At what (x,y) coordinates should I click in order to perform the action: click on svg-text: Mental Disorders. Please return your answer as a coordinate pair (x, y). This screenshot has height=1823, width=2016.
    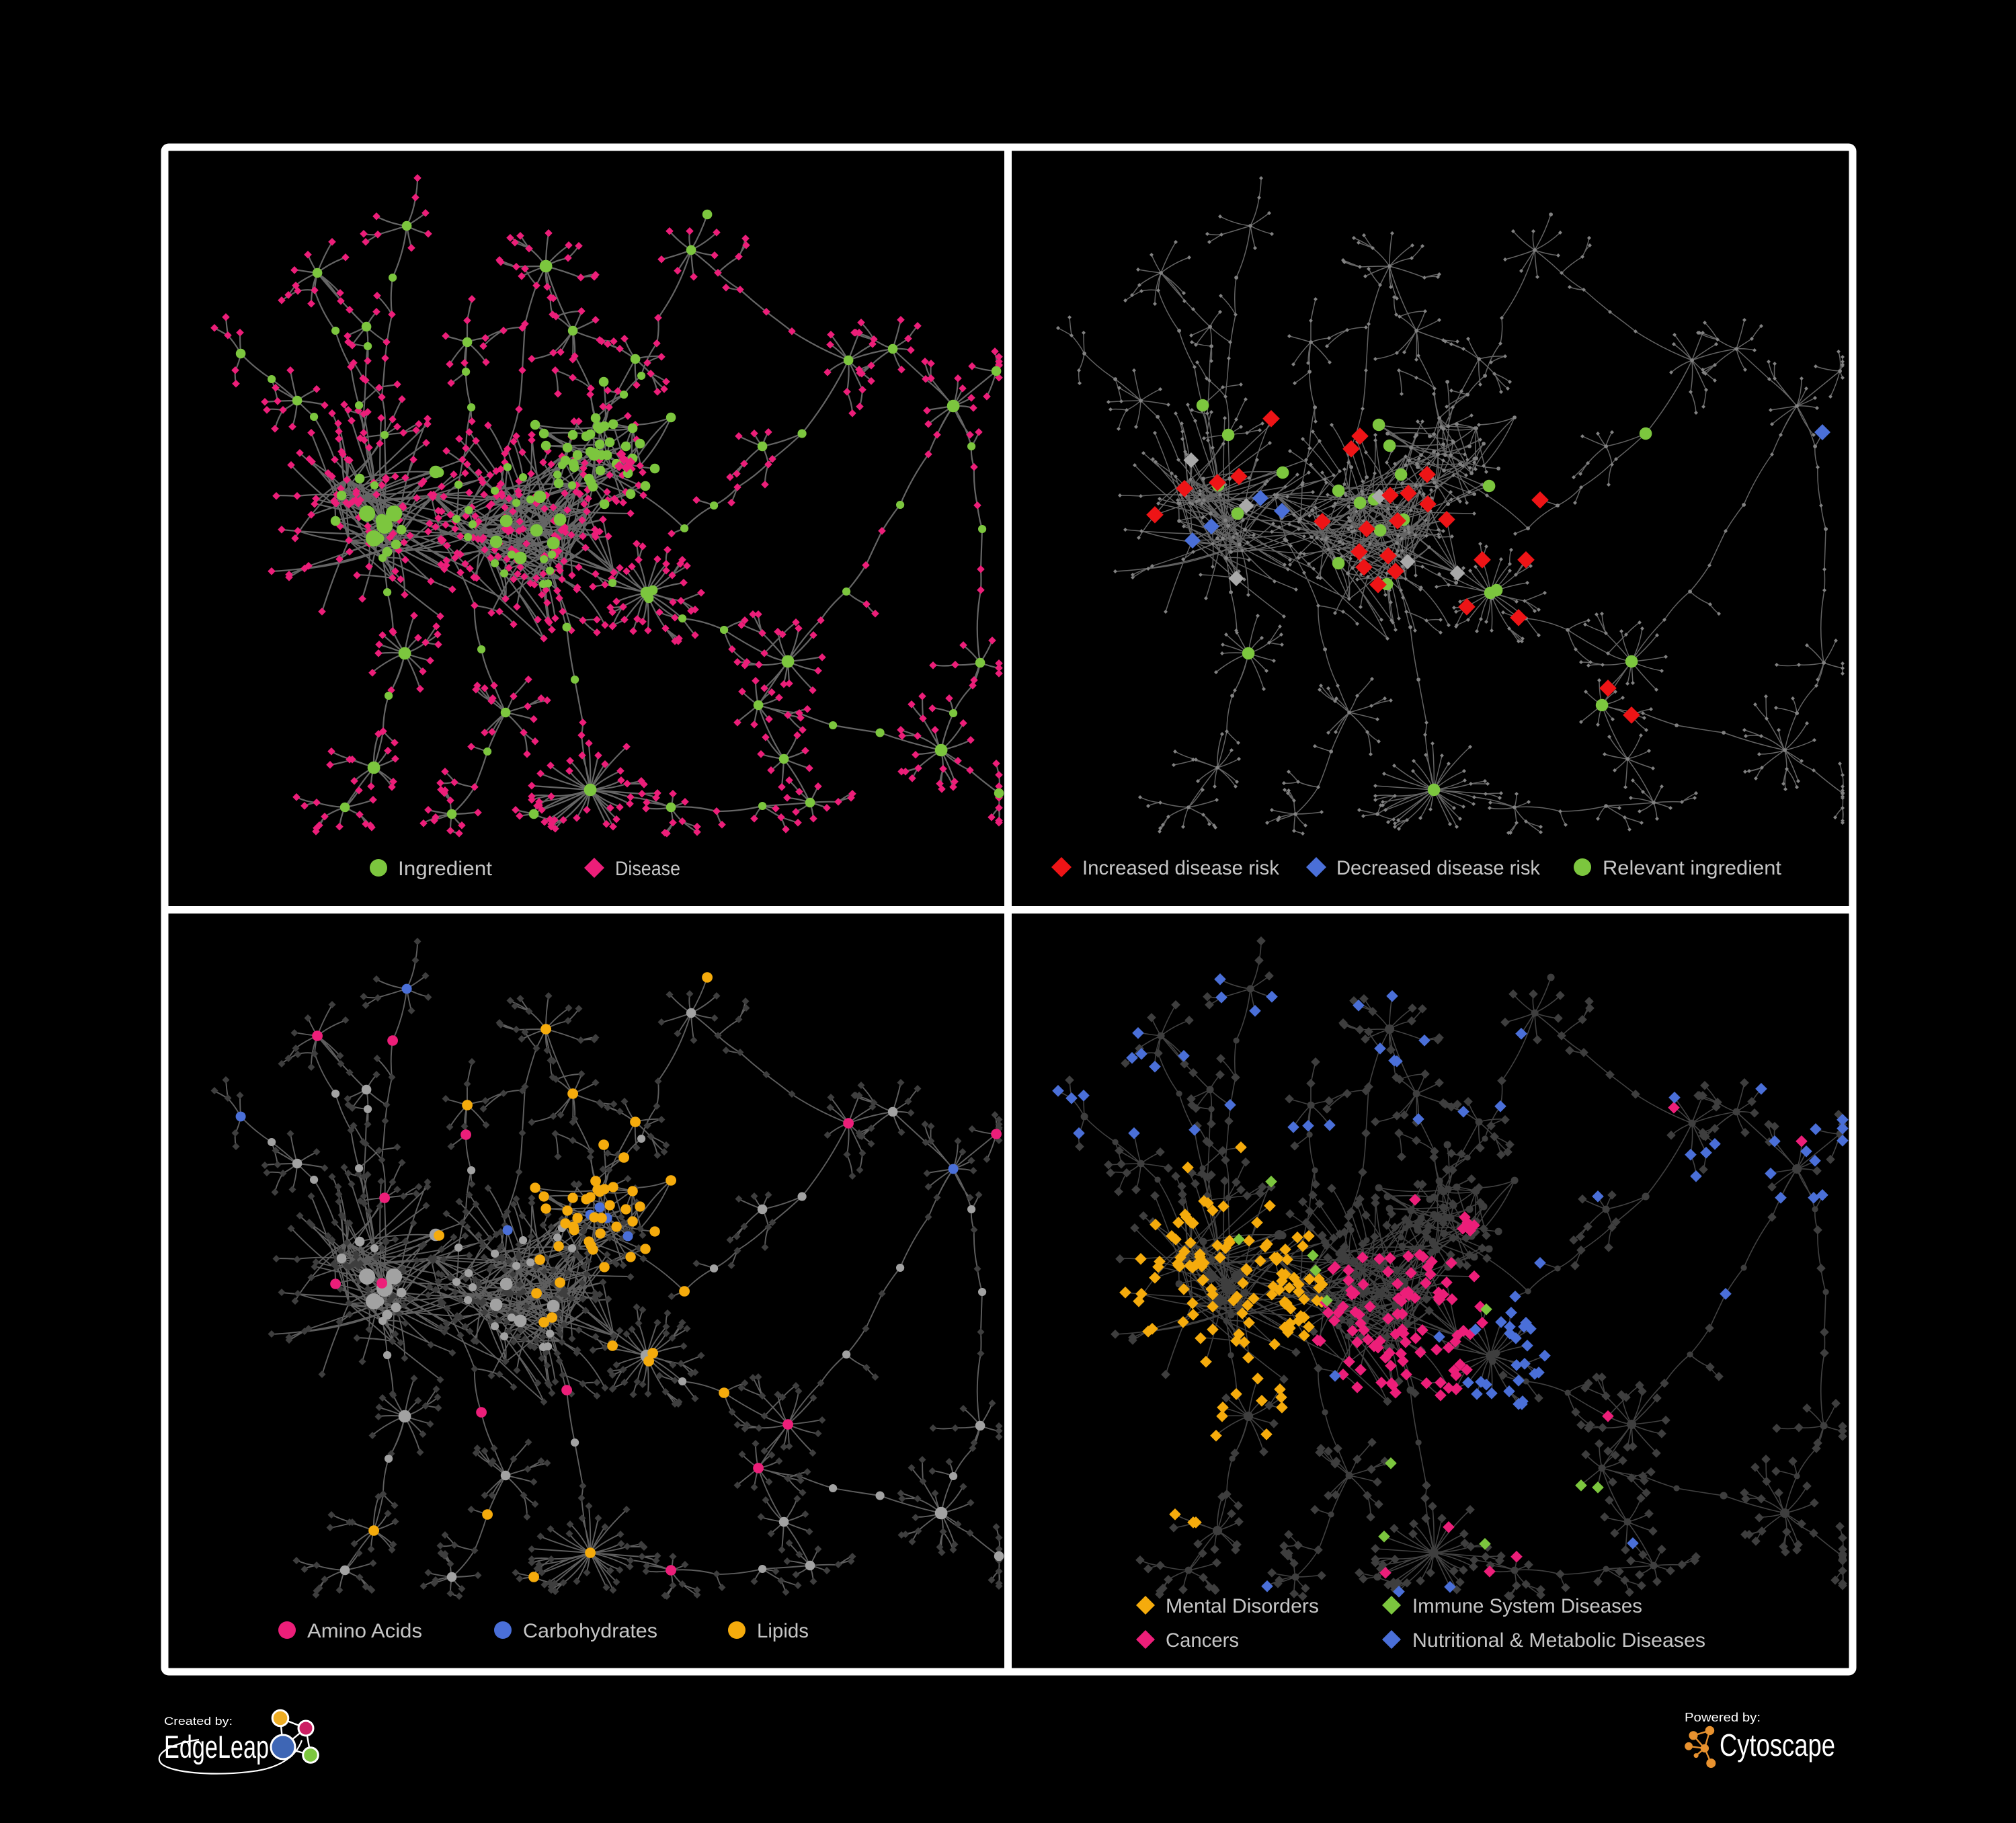
    Looking at the image, I should click on (1242, 1606).